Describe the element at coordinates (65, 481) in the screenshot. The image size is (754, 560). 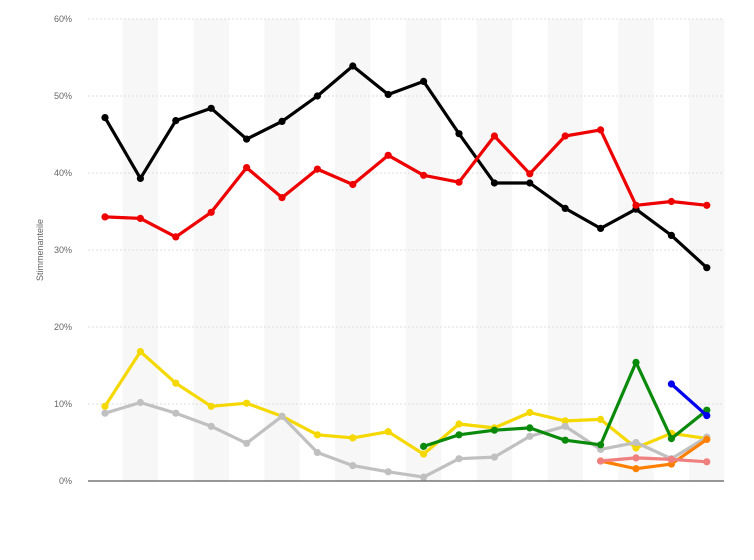
I see `y-tick-label: 0%` at that location.